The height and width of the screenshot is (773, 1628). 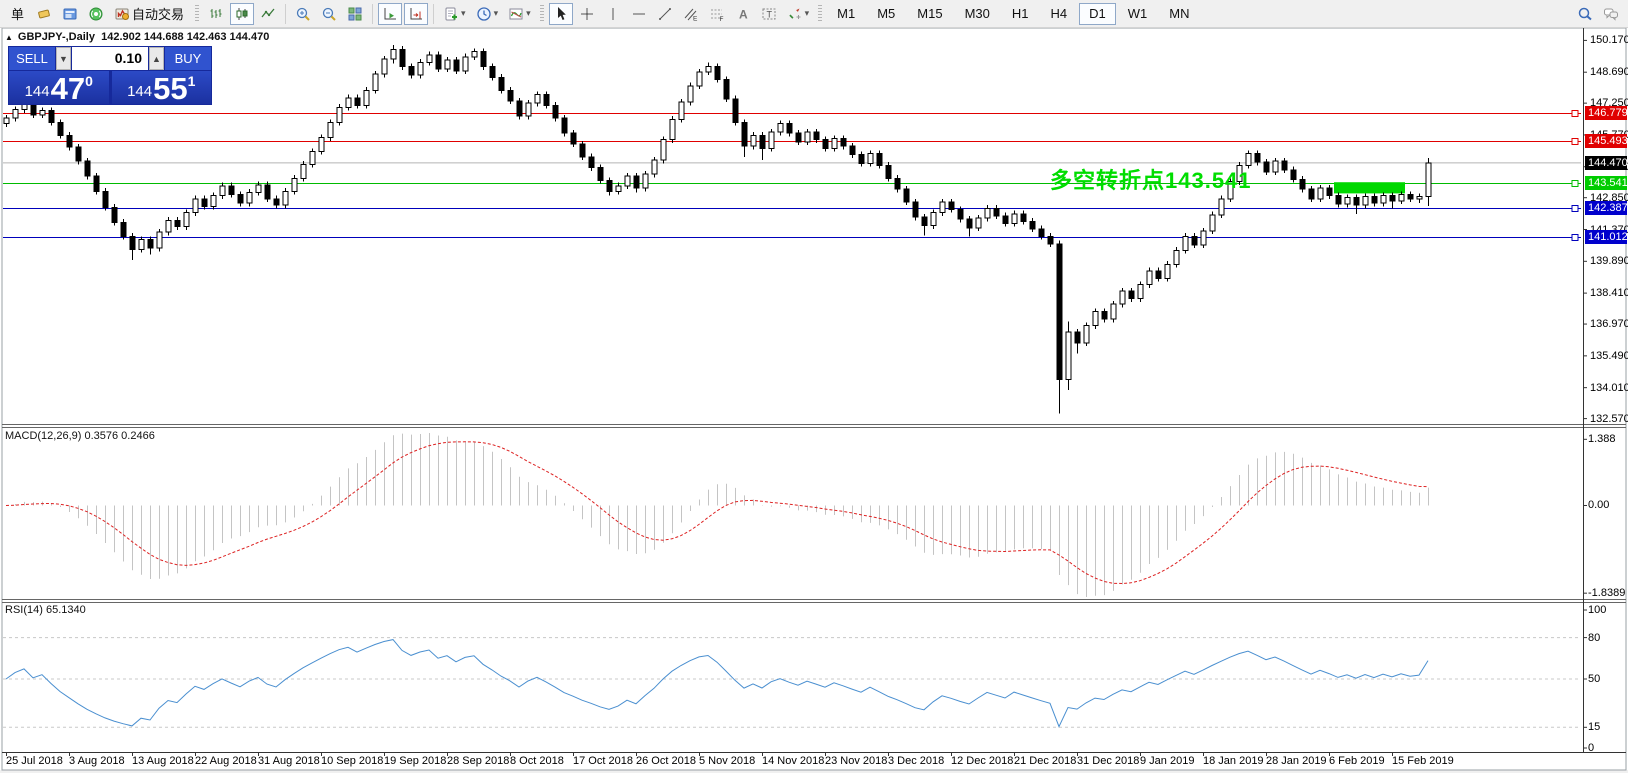 I want to click on new-order-text-label: 单, so click(x=18, y=14).